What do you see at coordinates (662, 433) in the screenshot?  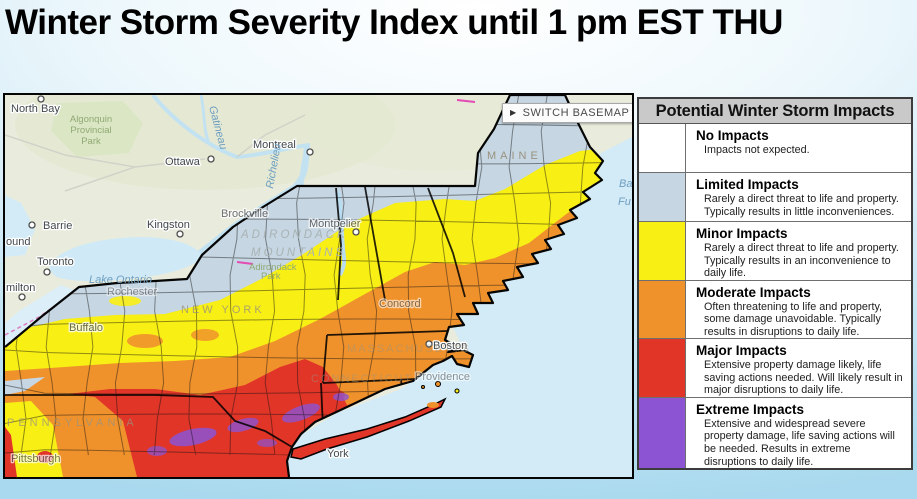 I see `legend-swatch-extreme` at bounding box center [662, 433].